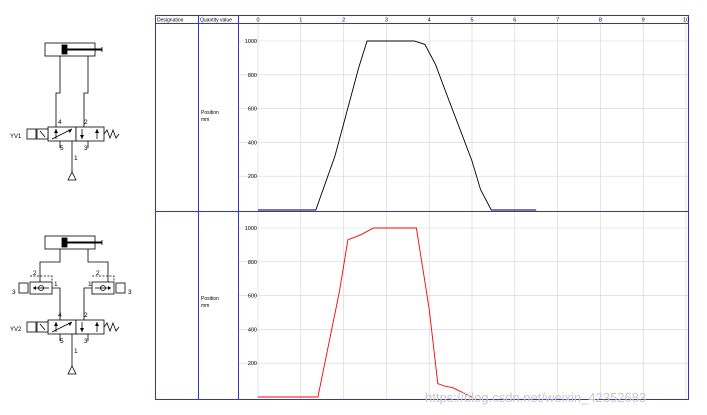  Describe the element at coordinates (98, 273) in the screenshot. I see `port-2-right: 2` at that location.